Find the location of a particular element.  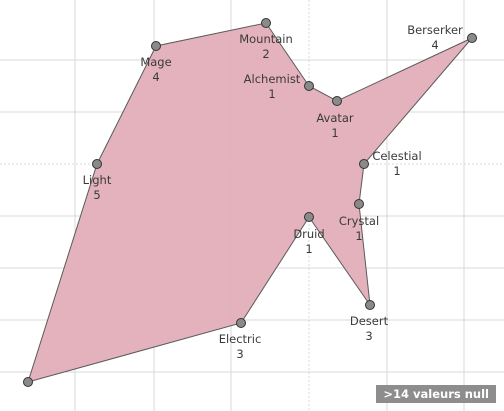

point-value: 2 is located at coordinates (265, 54).